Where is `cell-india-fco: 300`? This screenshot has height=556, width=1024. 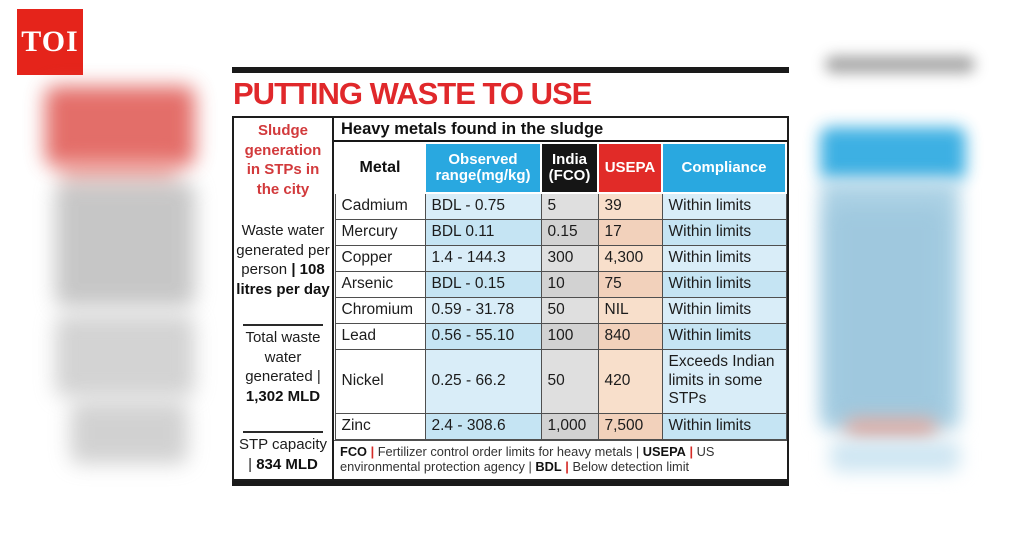 cell-india-fco: 300 is located at coordinates (569, 258).